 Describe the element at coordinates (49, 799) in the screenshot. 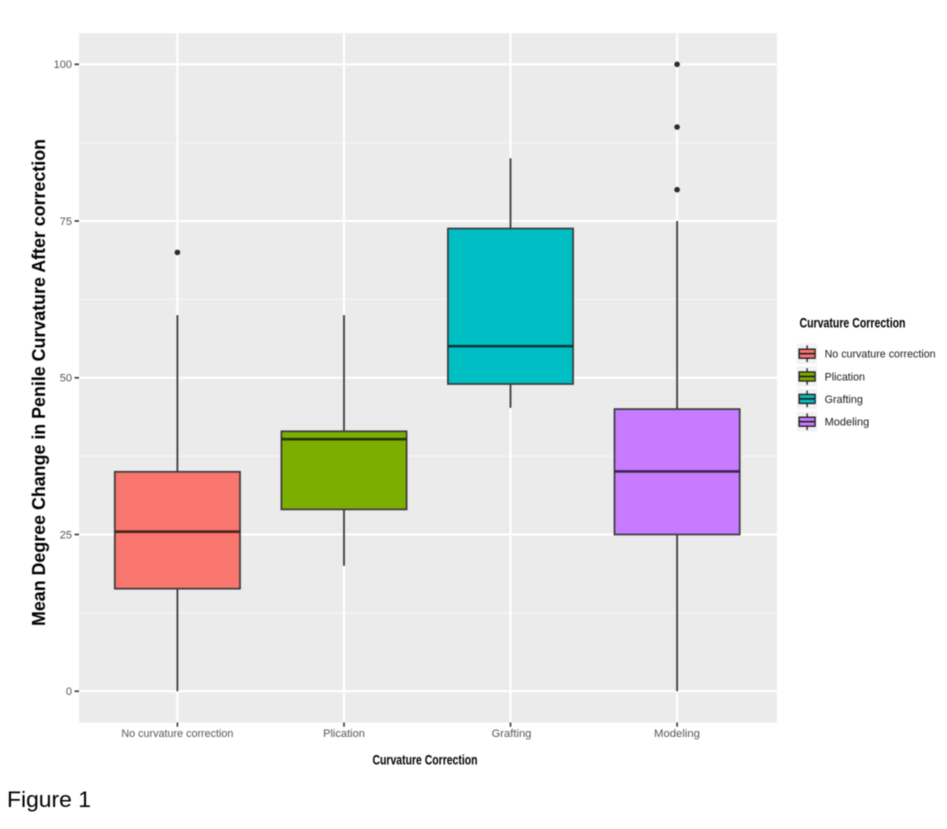

I see `svg-text: Figure 1` at that location.